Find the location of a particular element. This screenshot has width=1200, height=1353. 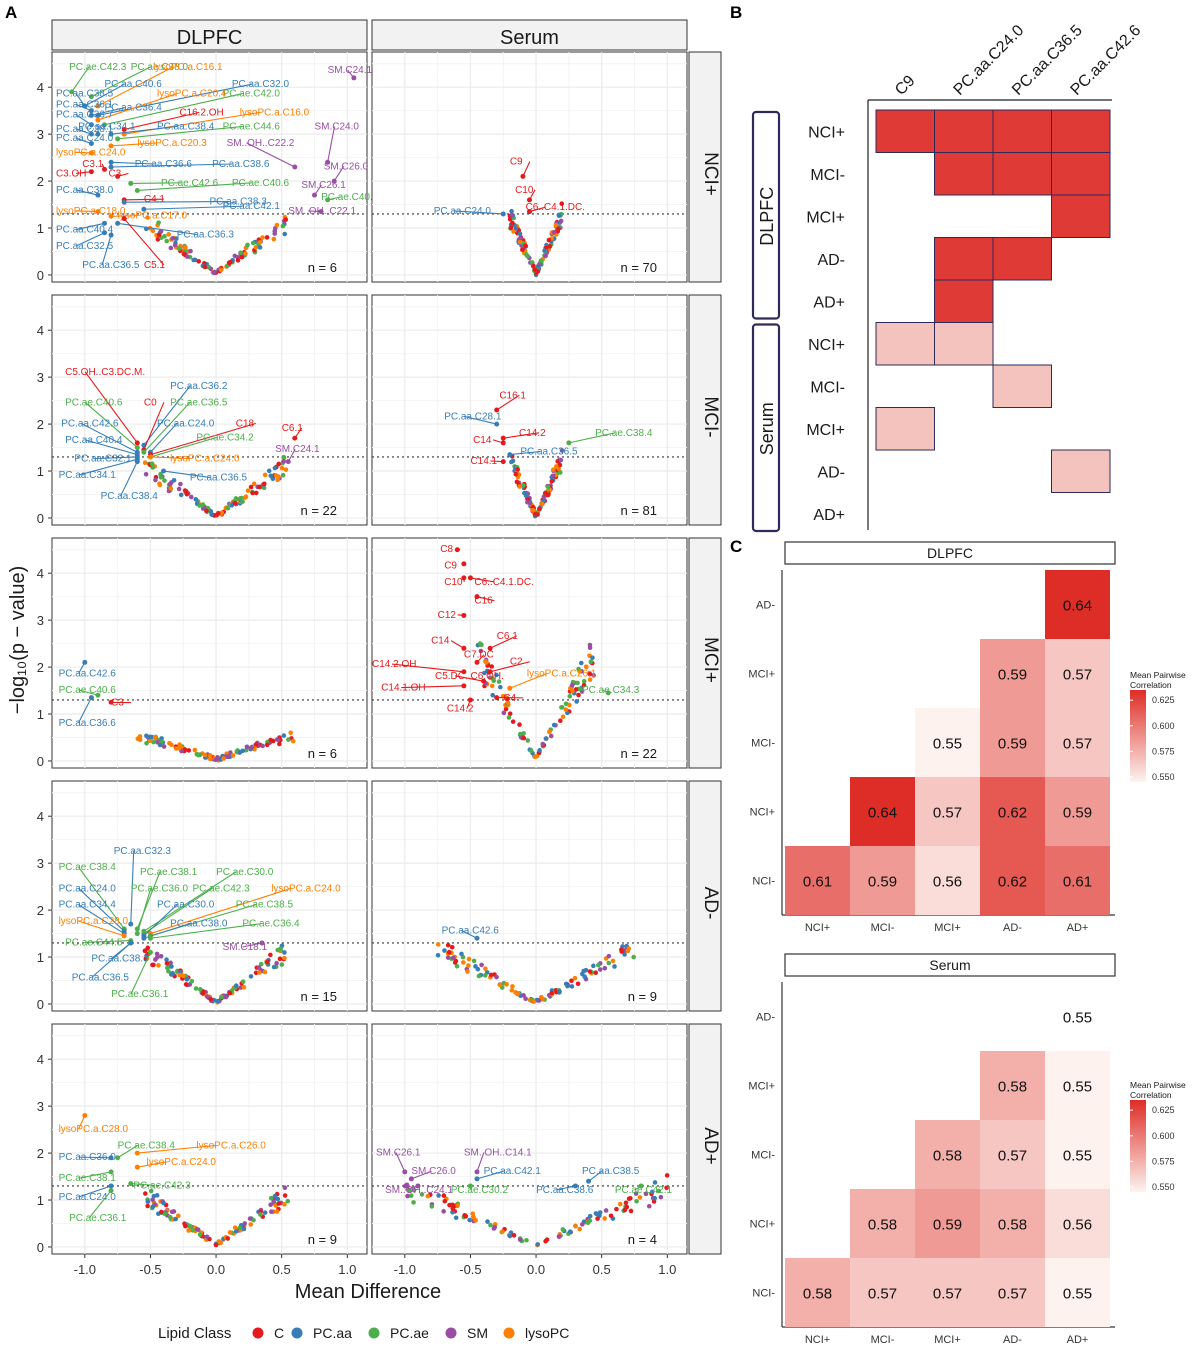

significance-cell is located at coordinates (905, 131).